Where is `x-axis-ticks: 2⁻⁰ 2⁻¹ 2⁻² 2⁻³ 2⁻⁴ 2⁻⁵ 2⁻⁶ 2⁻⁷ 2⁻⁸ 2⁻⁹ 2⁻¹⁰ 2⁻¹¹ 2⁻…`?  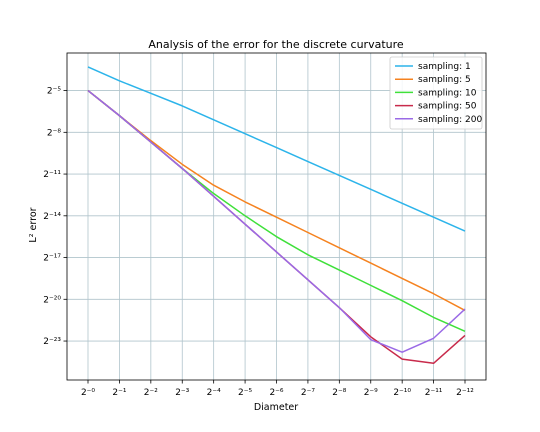
x-axis-ticks: 2⁻⁰ 2⁻¹ 2⁻² 2⁻³ 2⁻⁴ 2⁻⁵ 2⁻⁶ 2⁻⁷ 2⁻⁸ 2⁻⁹ 2⁻¹⁰ 2⁻¹¹ 2⁻… is located at coordinates (277, 389).